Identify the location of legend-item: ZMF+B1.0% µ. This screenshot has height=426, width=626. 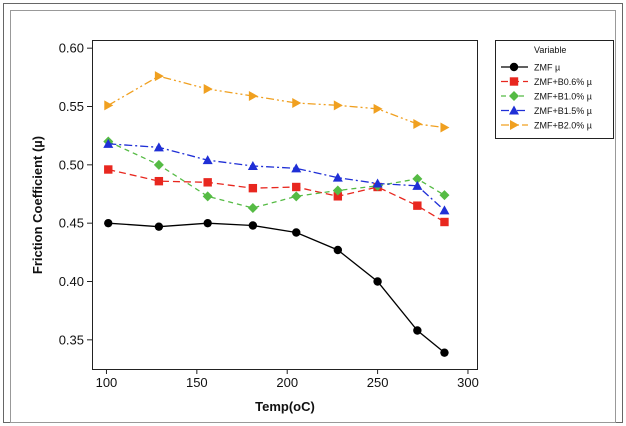
(546, 96).